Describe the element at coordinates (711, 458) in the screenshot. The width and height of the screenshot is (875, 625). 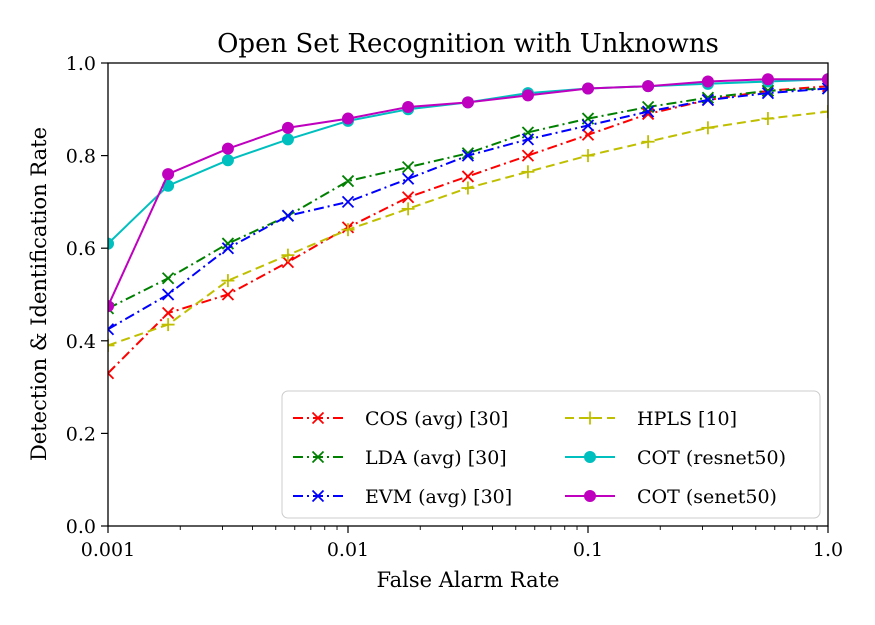
I see `legend-label: COT (resnet50)` at that location.